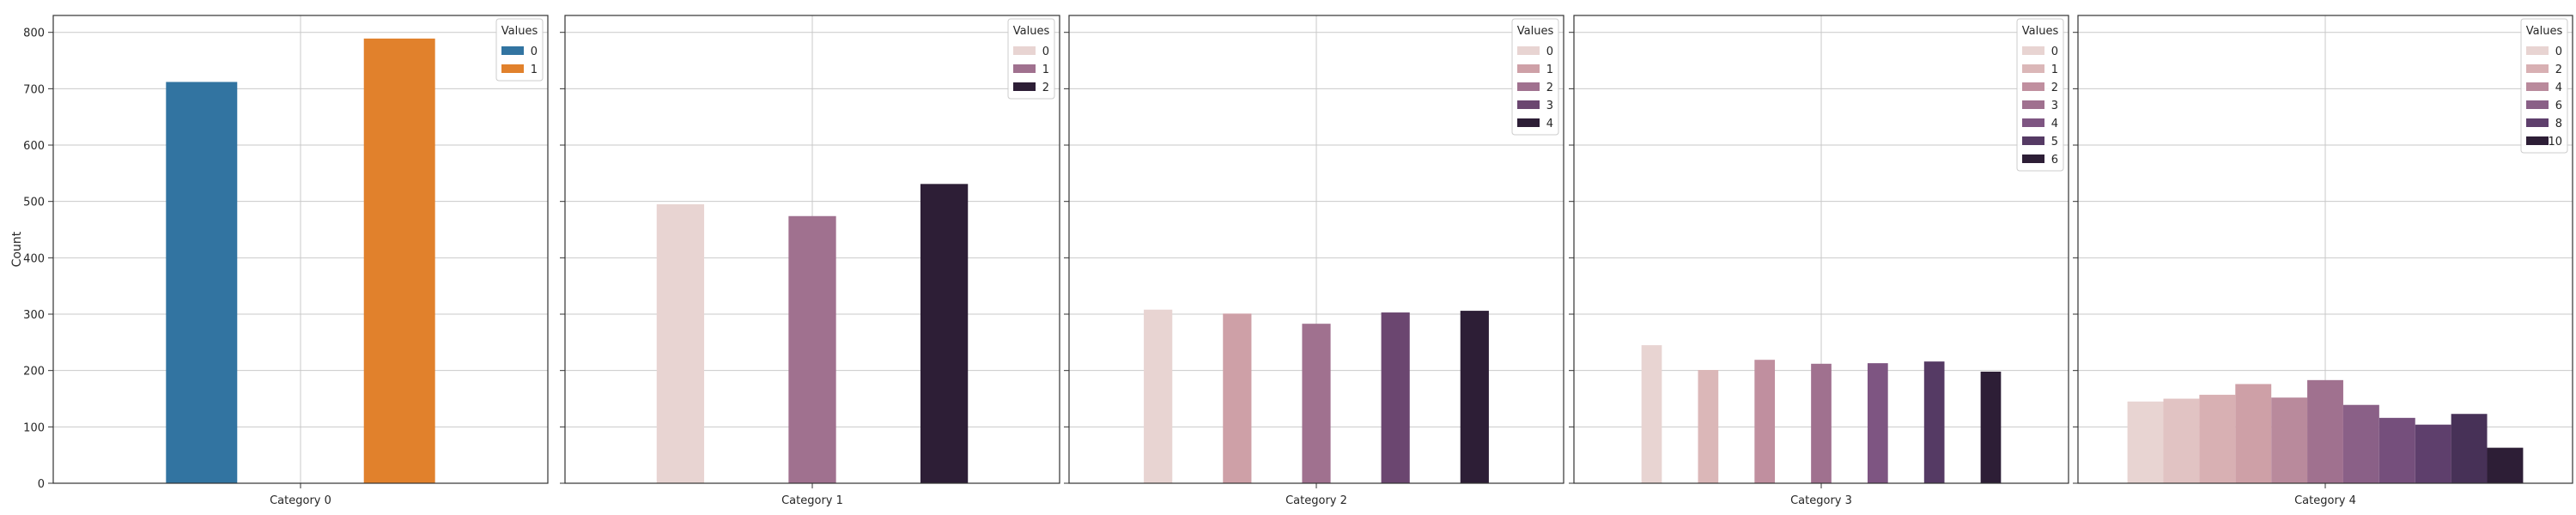 The width and height of the screenshot is (2576, 515). I want to click on legend: Values 0 1, so click(519, 50).